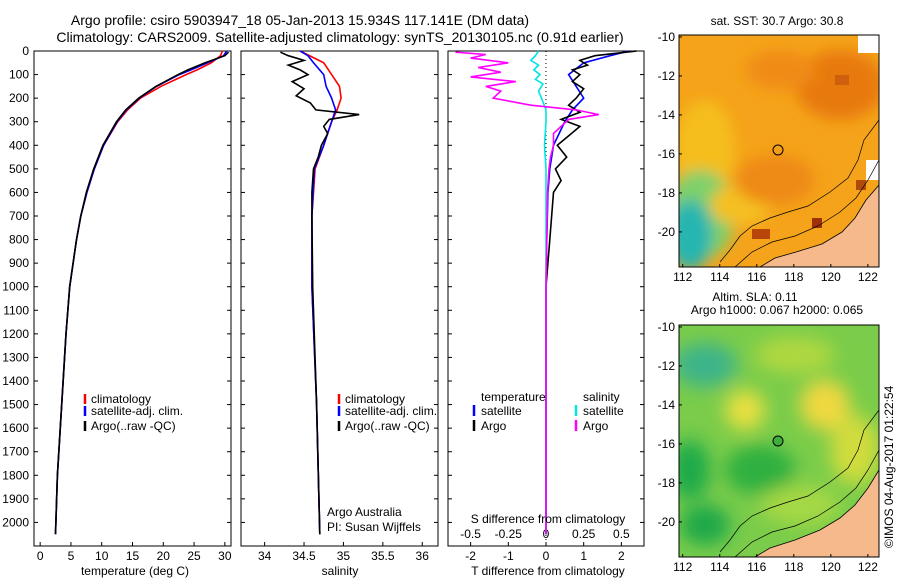 This screenshot has height=580, width=900. What do you see at coordinates (19, 216) in the screenshot?
I see `depth-tick-label: 700` at bounding box center [19, 216].